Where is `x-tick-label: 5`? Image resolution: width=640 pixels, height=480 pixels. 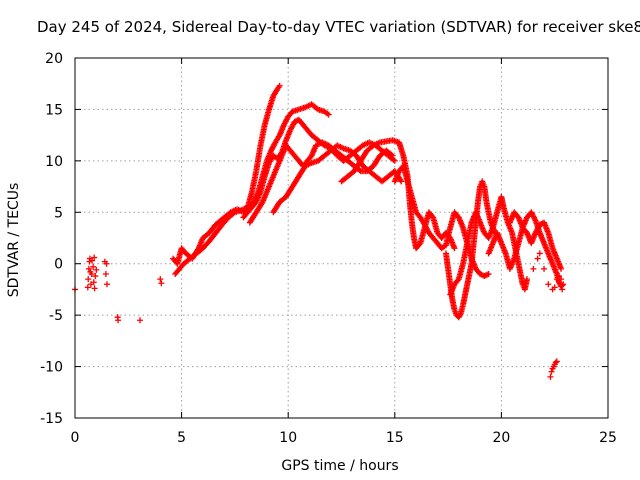 x-tick-label: 5 is located at coordinates (181, 438).